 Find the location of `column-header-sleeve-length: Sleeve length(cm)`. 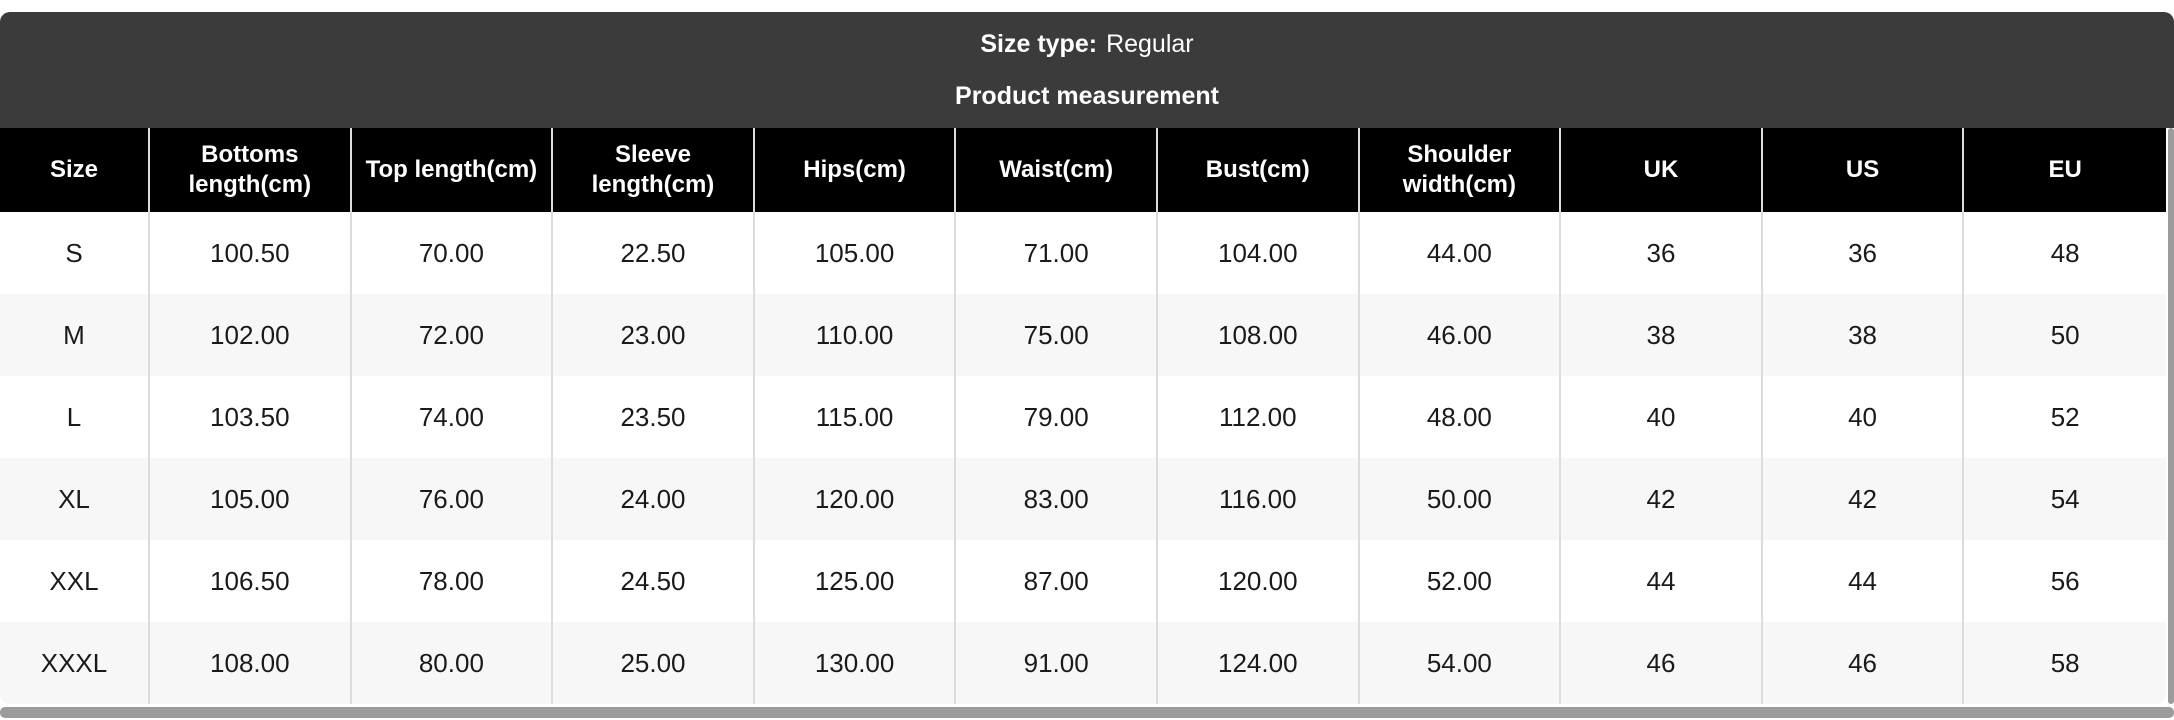

column-header-sleeve-length: Sleeve length(cm) is located at coordinates (654, 170).